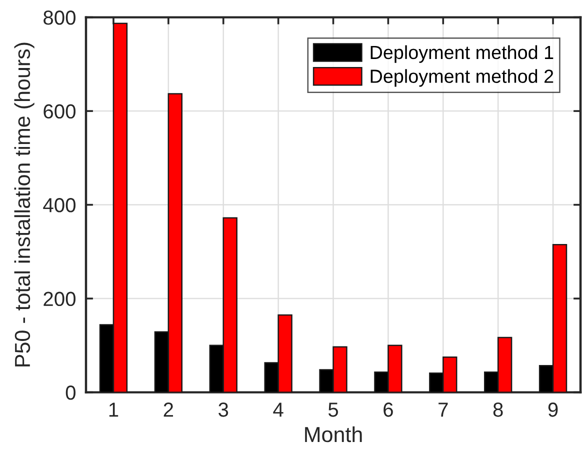 The width and height of the screenshot is (582, 459). Describe the element at coordinates (60, 17) in the screenshot. I see `y-tick-label: 800` at that location.